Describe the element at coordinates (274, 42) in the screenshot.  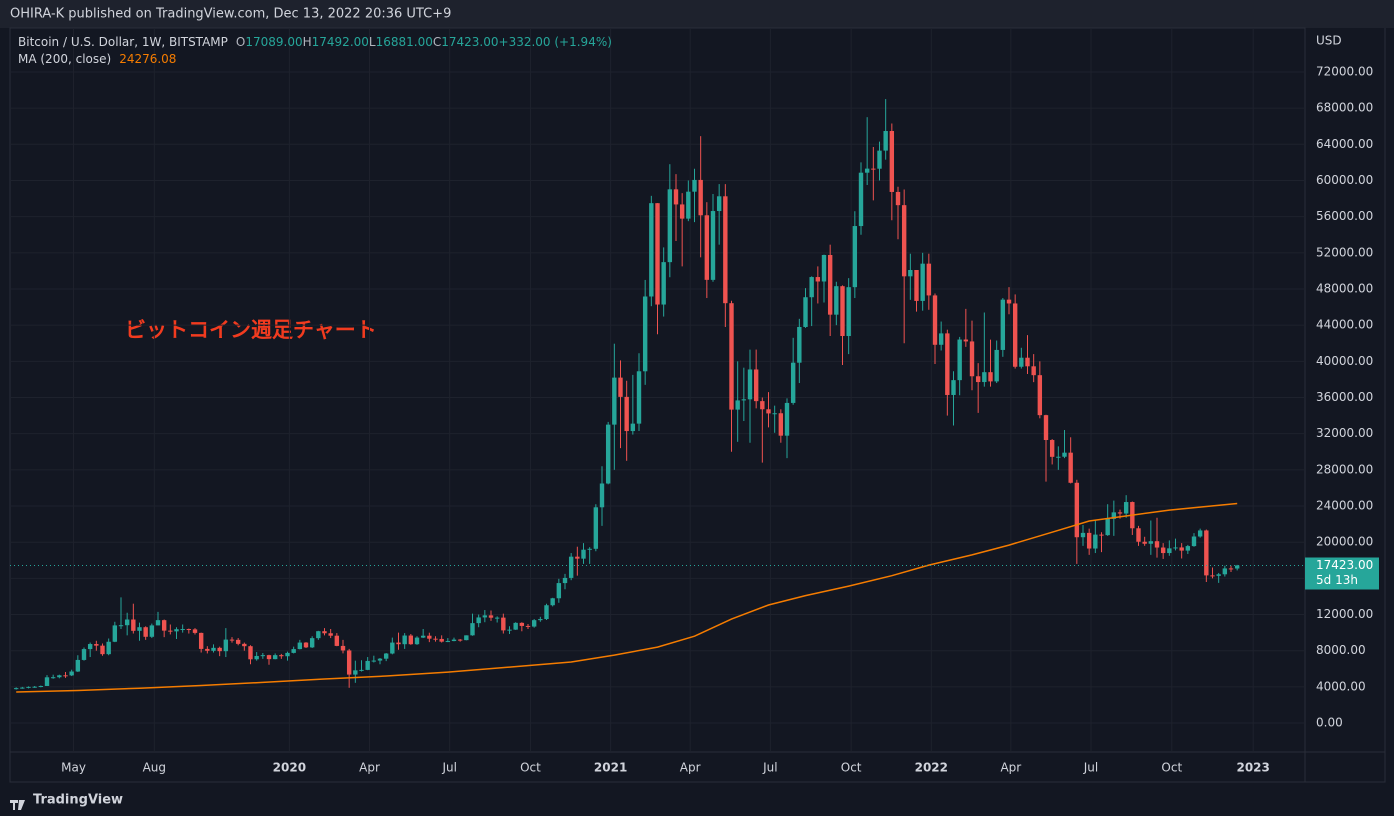
I see `value: 17089.00` at that location.